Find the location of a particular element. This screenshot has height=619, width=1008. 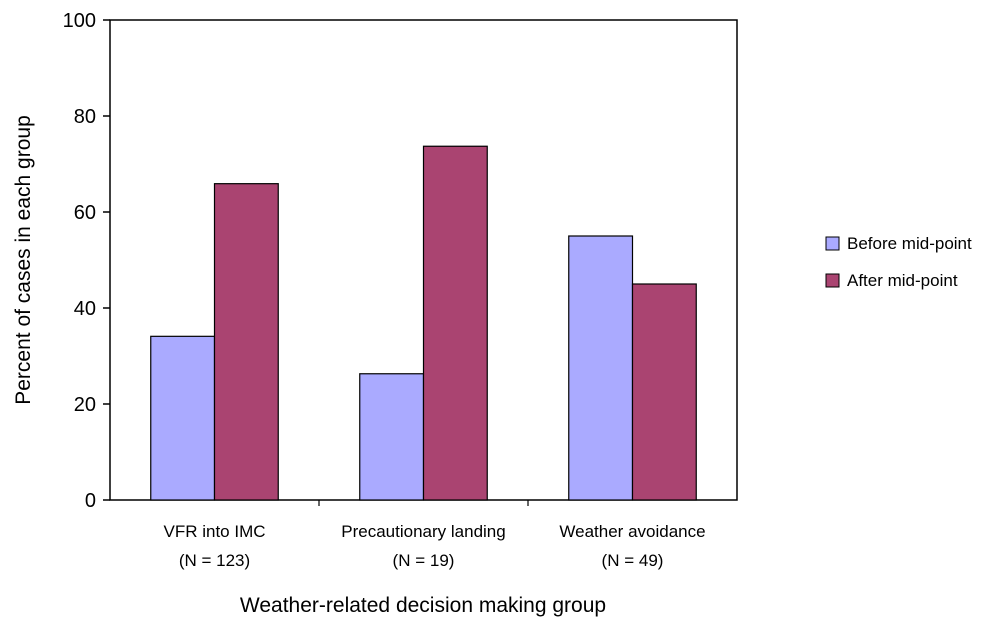

x-category-count: (N = 49) is located at coordinates (633, 560).